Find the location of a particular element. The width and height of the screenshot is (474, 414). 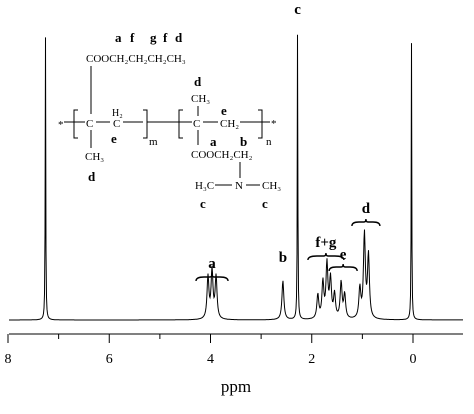

star-right: * is located at coordinates (274, 124).